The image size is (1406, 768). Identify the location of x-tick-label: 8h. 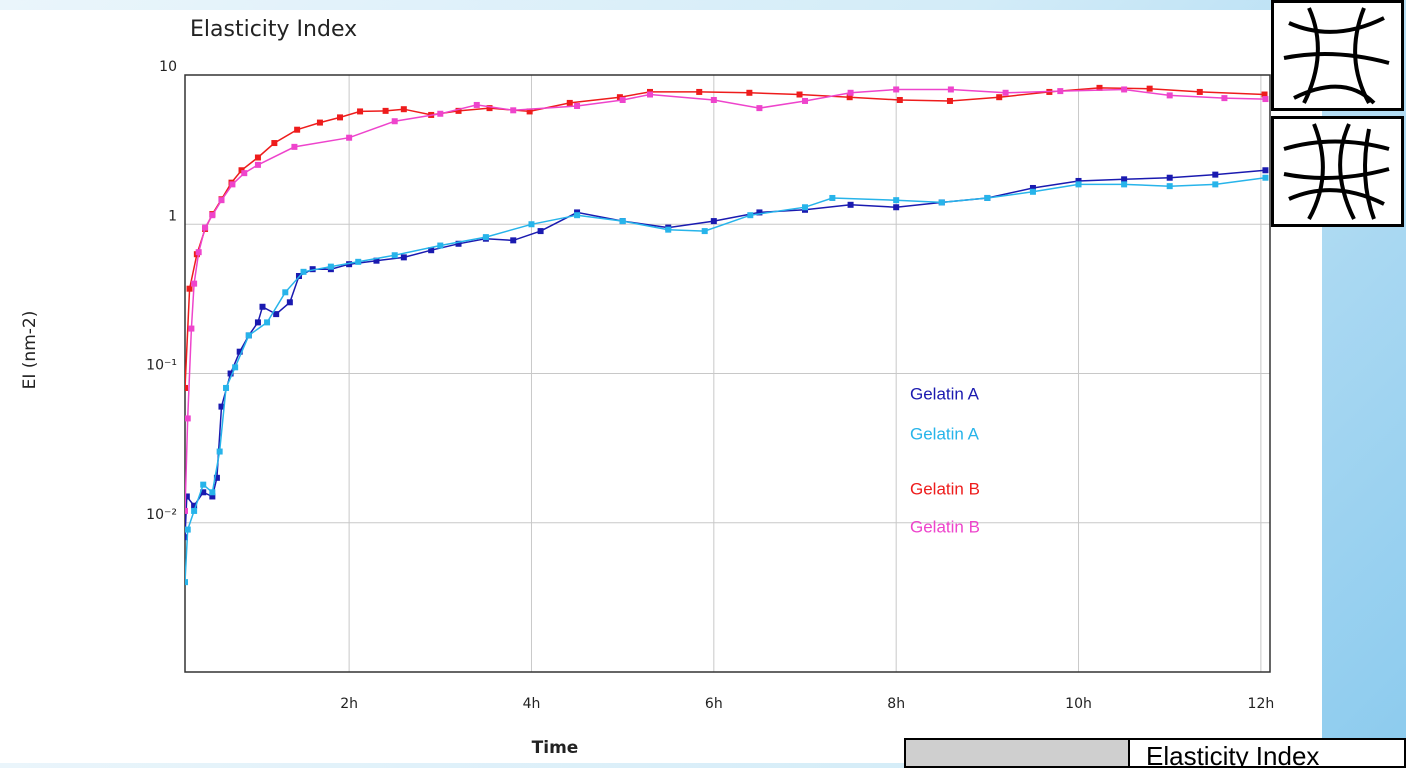
(896, 704).